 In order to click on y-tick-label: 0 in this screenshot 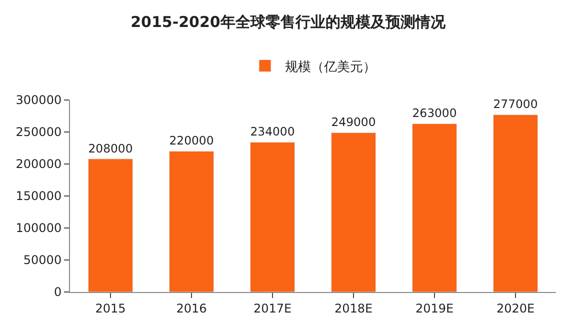, I will do `click(58, 292)`.